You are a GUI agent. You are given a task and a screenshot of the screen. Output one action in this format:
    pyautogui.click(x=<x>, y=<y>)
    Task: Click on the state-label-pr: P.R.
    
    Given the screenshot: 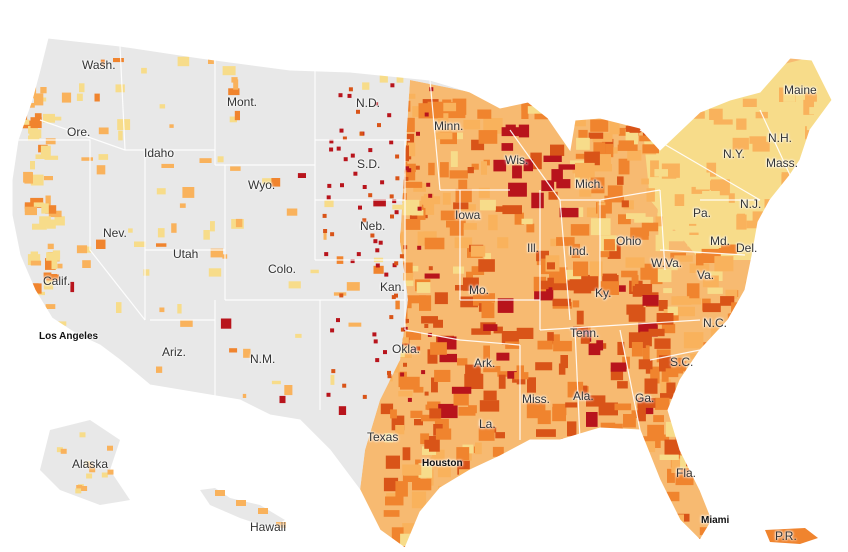 What is the action you would take?
    pyautogui.click(x=786, y=536)
    